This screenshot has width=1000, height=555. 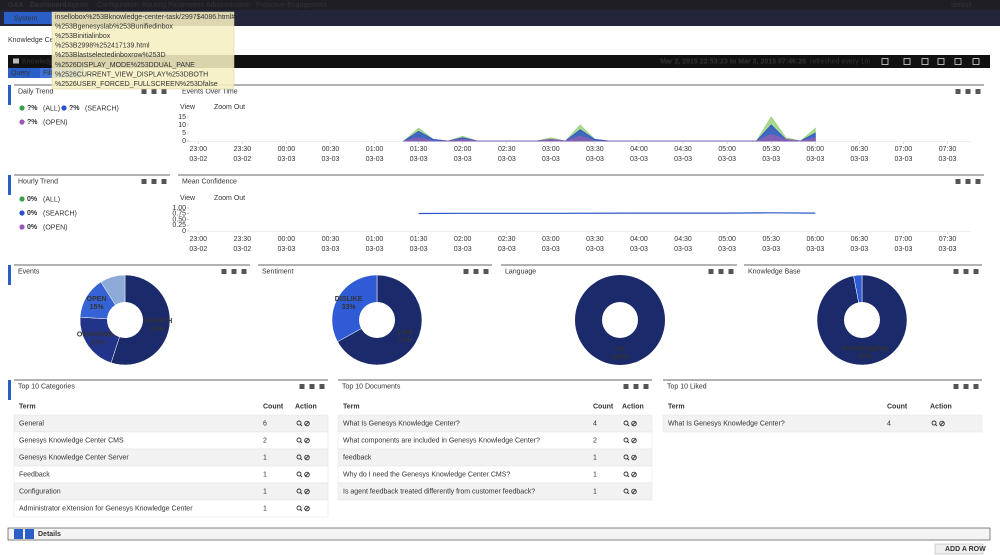 I want to click on x-tick-label: 00:30, so click(x=331, y=239).